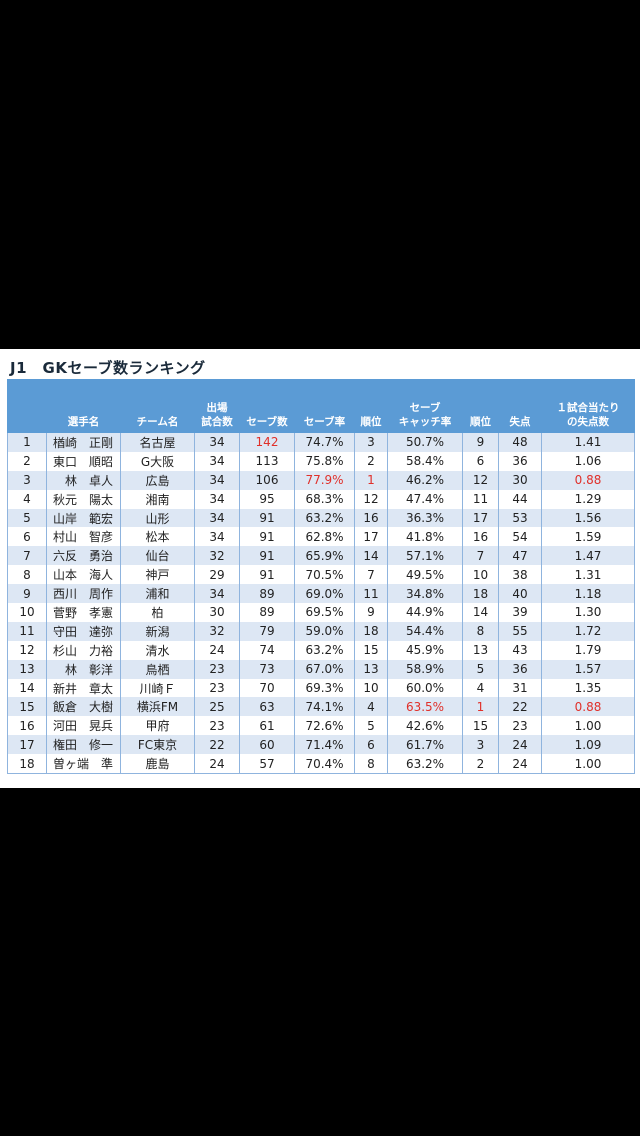 The width and height of the screenshot is (640, 1136). Describe the element at coordinates (324, 406) in the screenshot. I see `header-save-rate: セーブ率` at that location.